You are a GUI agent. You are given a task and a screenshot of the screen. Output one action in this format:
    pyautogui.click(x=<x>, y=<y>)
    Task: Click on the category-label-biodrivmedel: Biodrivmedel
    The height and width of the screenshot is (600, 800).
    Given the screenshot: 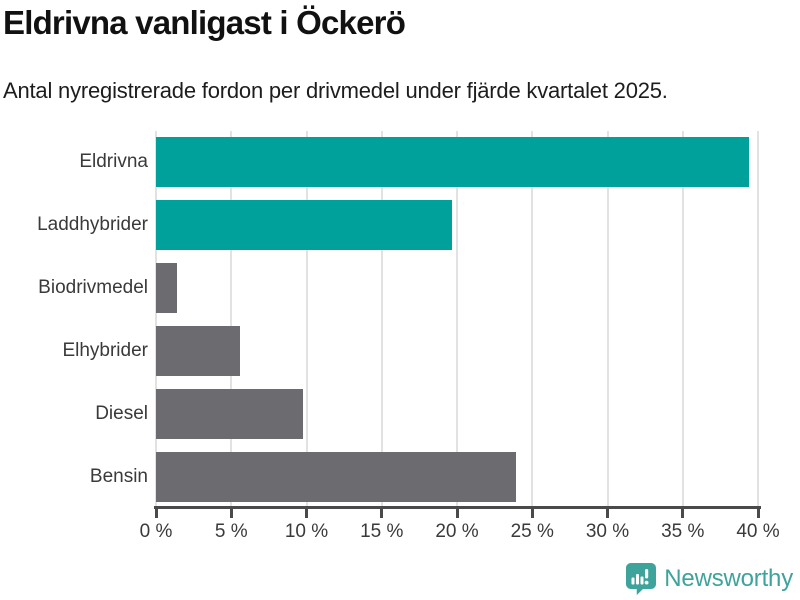 What is the action you would take?
    pyautogui.click(x=93, y=288)
    